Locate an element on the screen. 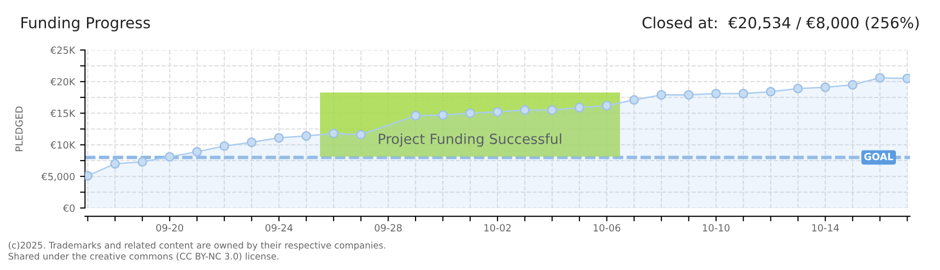 The width and height of the screenshot is (940, 270). text: (c)2025. Trademarks and related content are owned by their respective companies. is located at coordinates (197, 246).